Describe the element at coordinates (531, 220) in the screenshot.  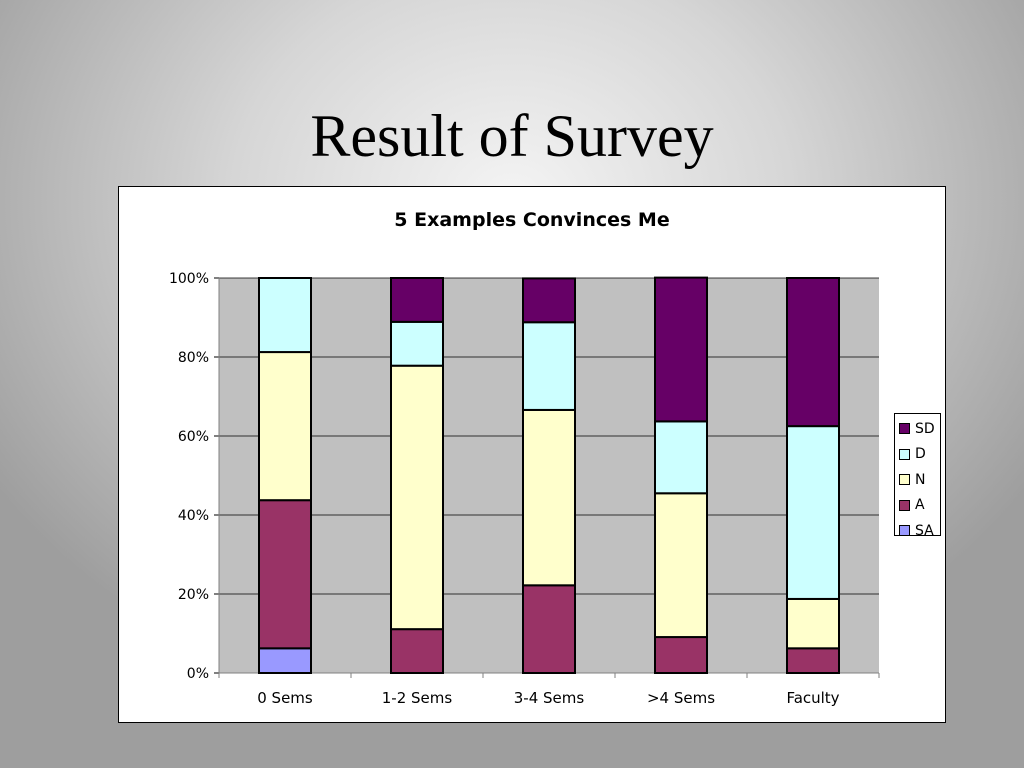
I see `chart-title: 5 Examples Convinces Me` at that location.